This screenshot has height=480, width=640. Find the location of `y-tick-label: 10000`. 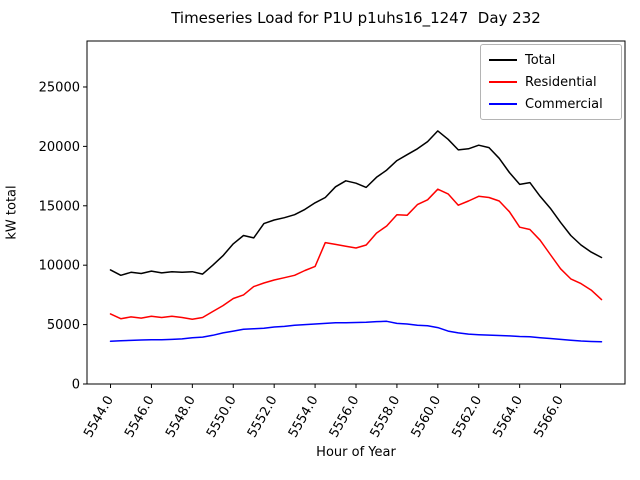

y-tick-label: 10000 is located at coordinates (59, 266).